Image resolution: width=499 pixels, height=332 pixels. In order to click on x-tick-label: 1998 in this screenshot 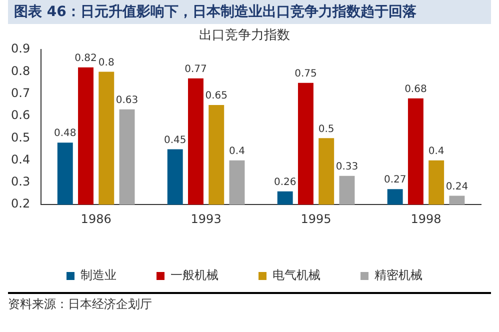, I will do `click(426, 219)`.